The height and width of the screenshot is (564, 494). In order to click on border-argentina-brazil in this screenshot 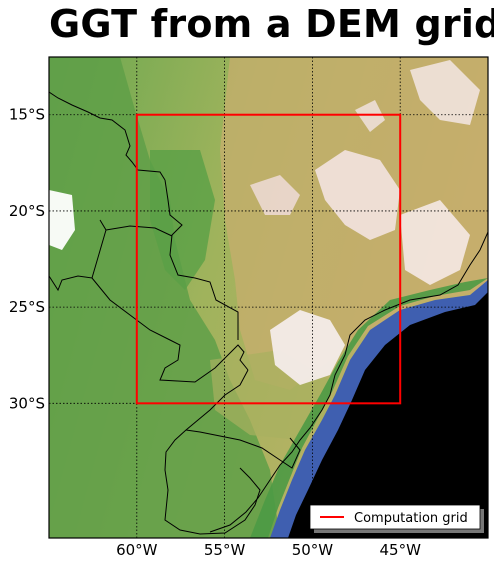, I will do `click(212, 452)`.